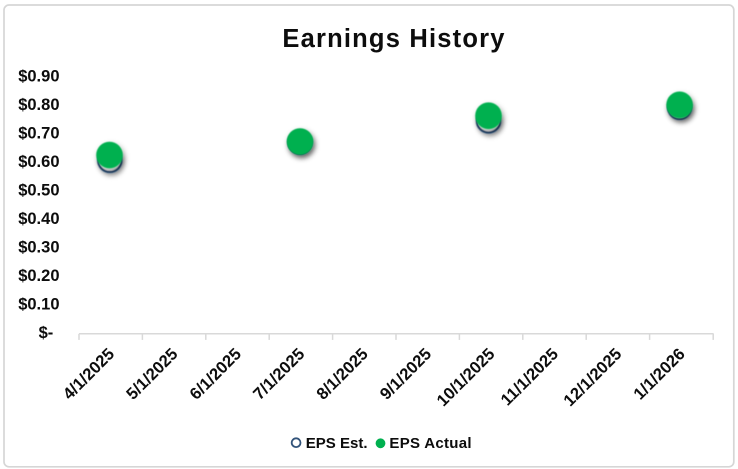 Image resolution: width=738 pixels, height=469 pixels. What do you see at coordinates (430, 443) in the screenshot?
I see `svg-text: EPS Actual` at bounding box center [430, 443].